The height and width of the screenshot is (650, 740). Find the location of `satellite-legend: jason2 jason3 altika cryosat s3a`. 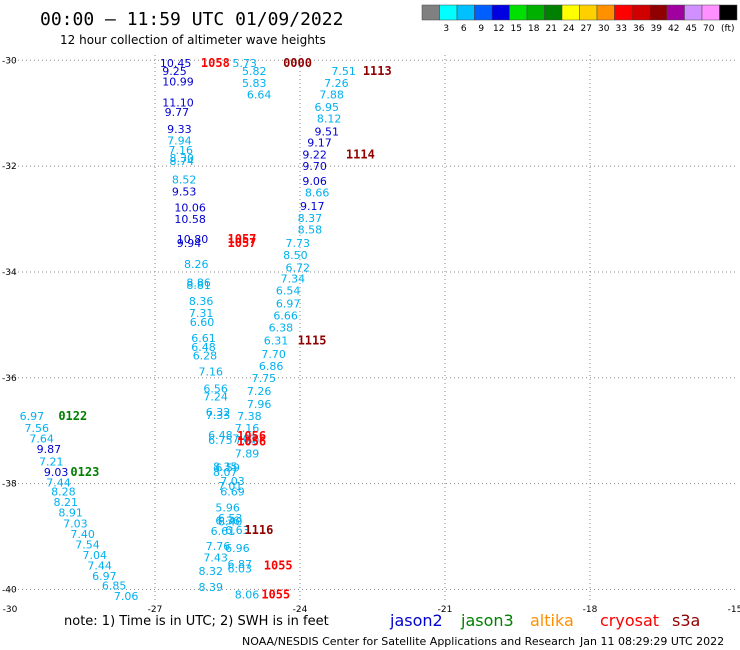

satellite-legend: jason2 jason3 altika cryosat s3a is located at coordinates (544, 620).